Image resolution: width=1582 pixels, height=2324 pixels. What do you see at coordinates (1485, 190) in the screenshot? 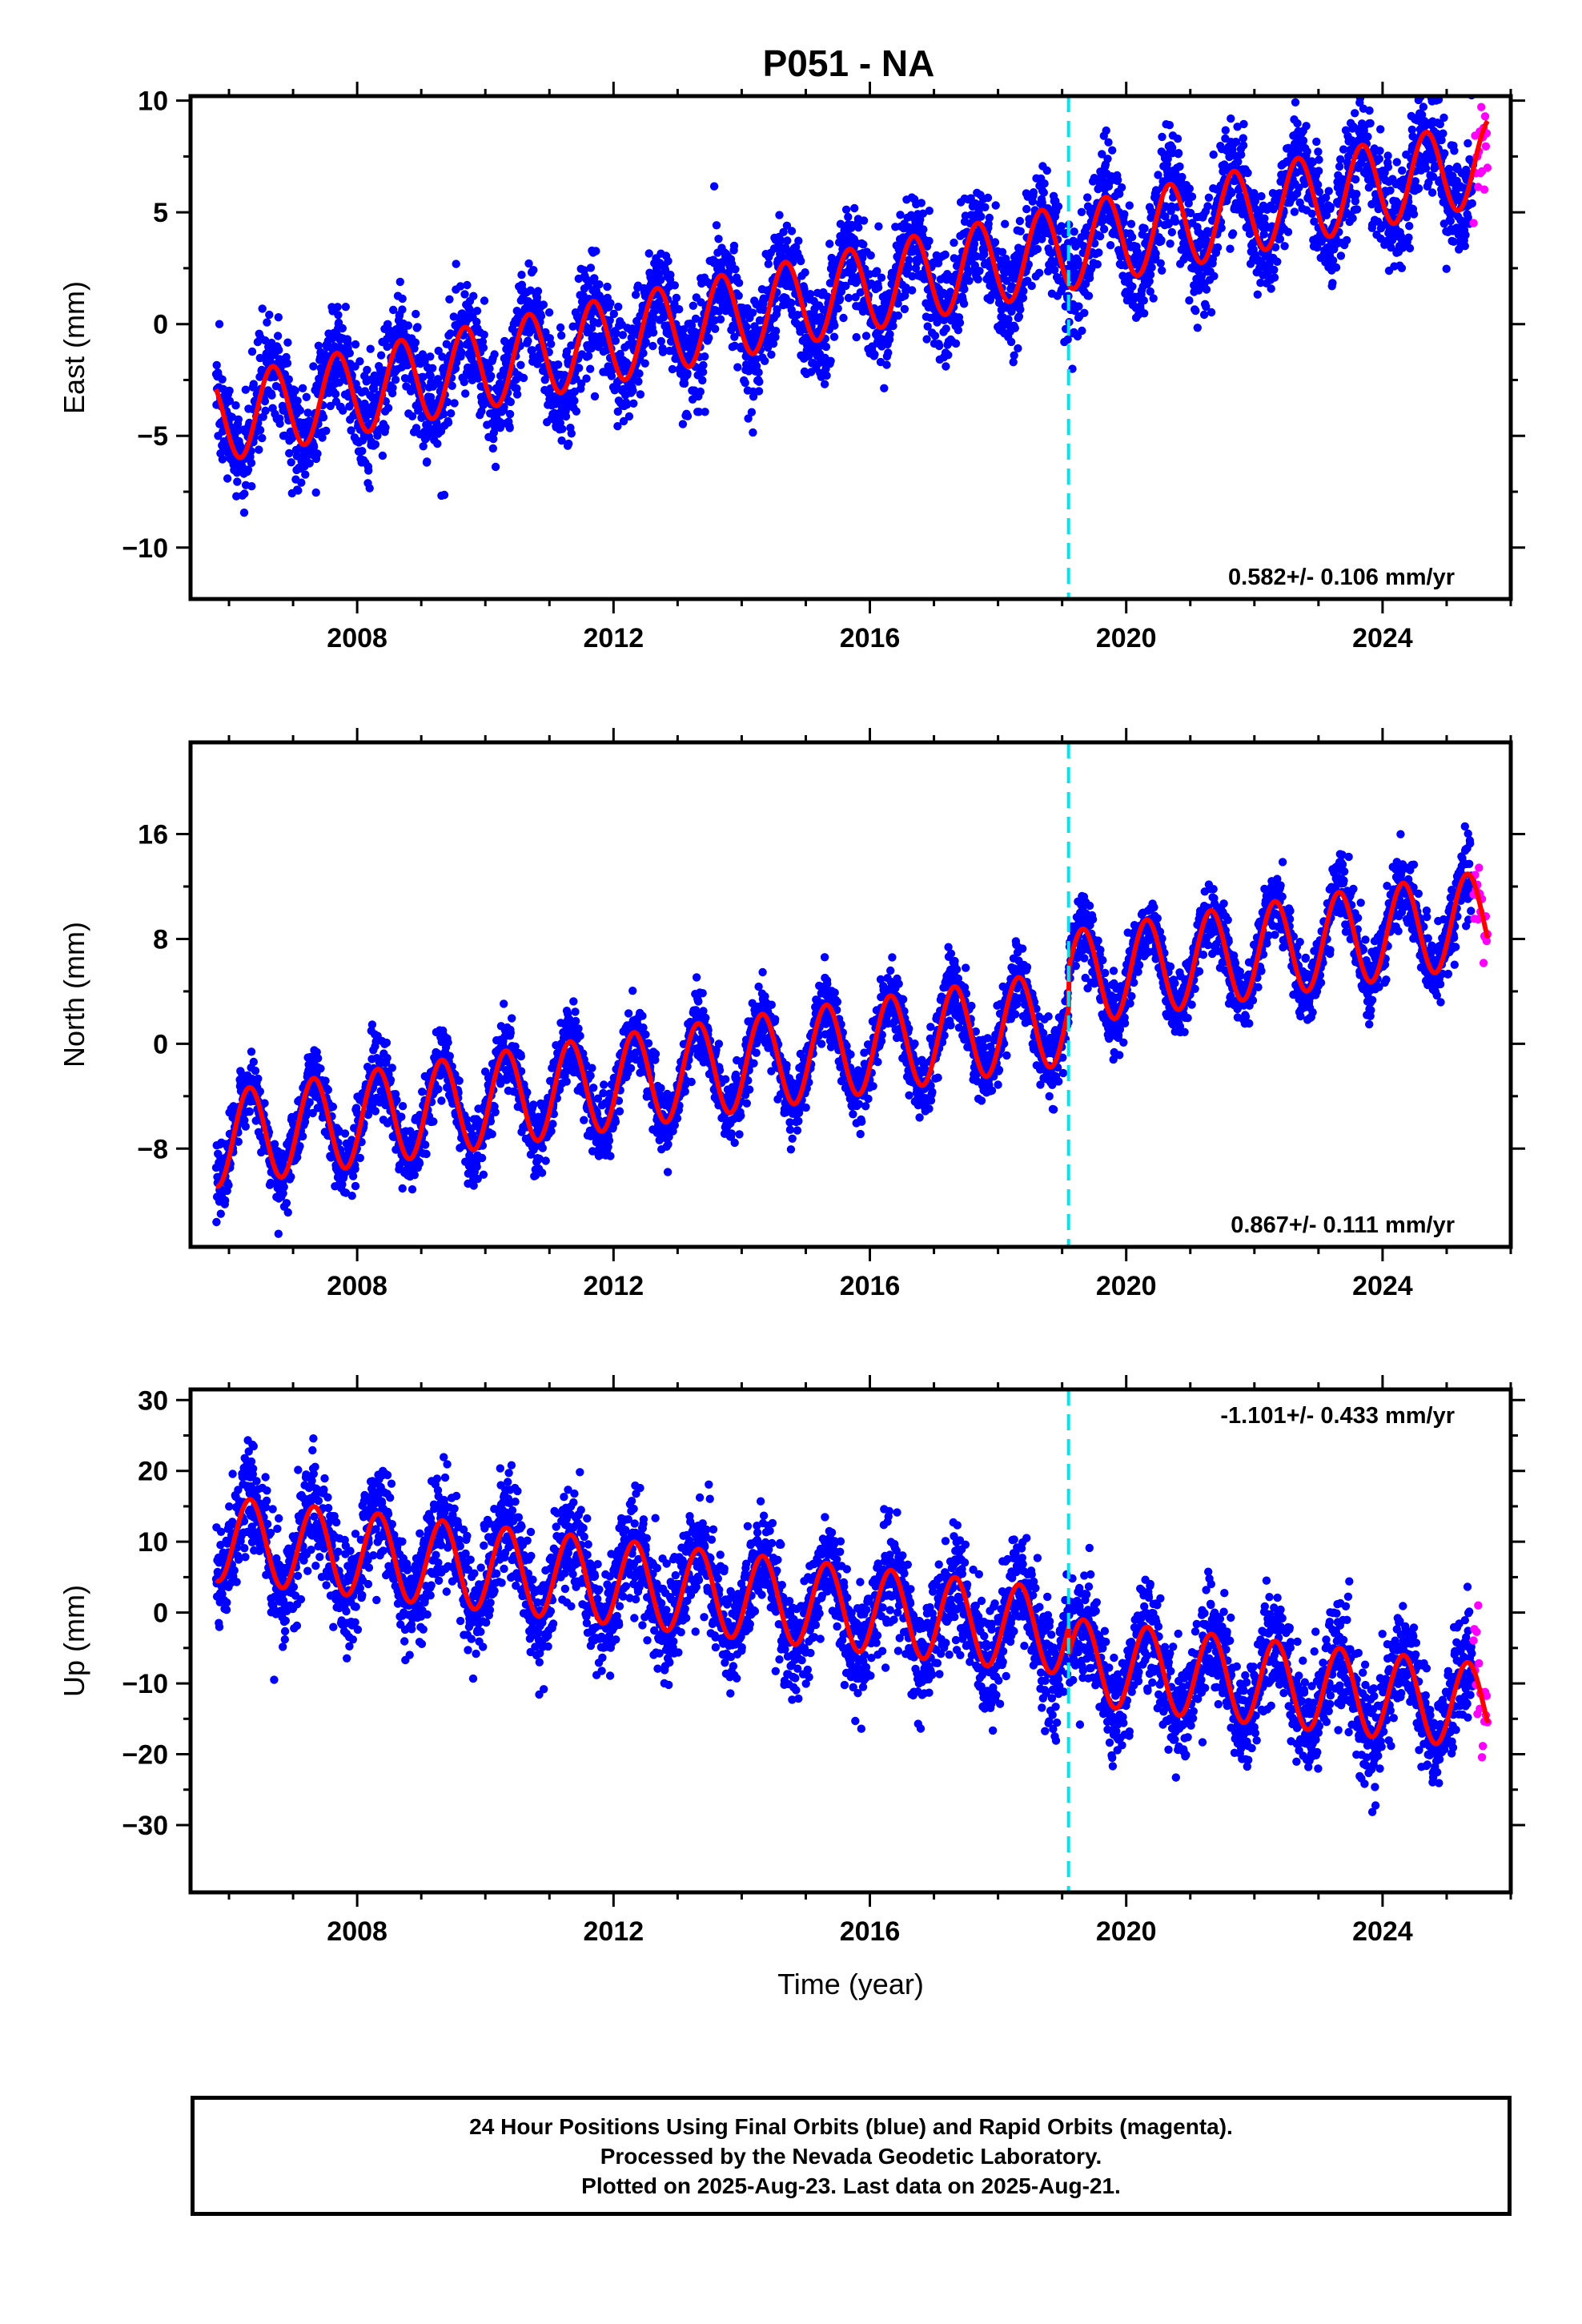
I see `rapid-orbit-point` at bounding box center [1485, 190].